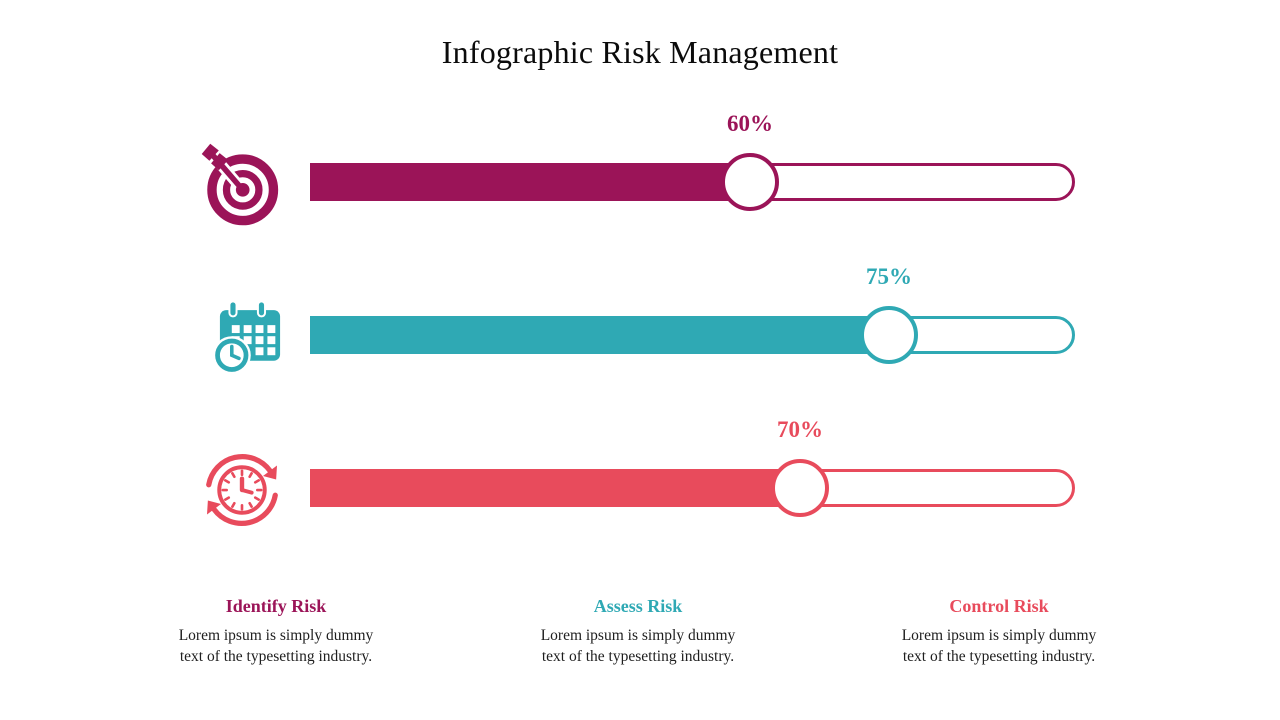 This screenshot has width=1280, height=720. Describe the element at coordinates (750, 123) in the screenshot. I see `percent-label: 60%` at that location.